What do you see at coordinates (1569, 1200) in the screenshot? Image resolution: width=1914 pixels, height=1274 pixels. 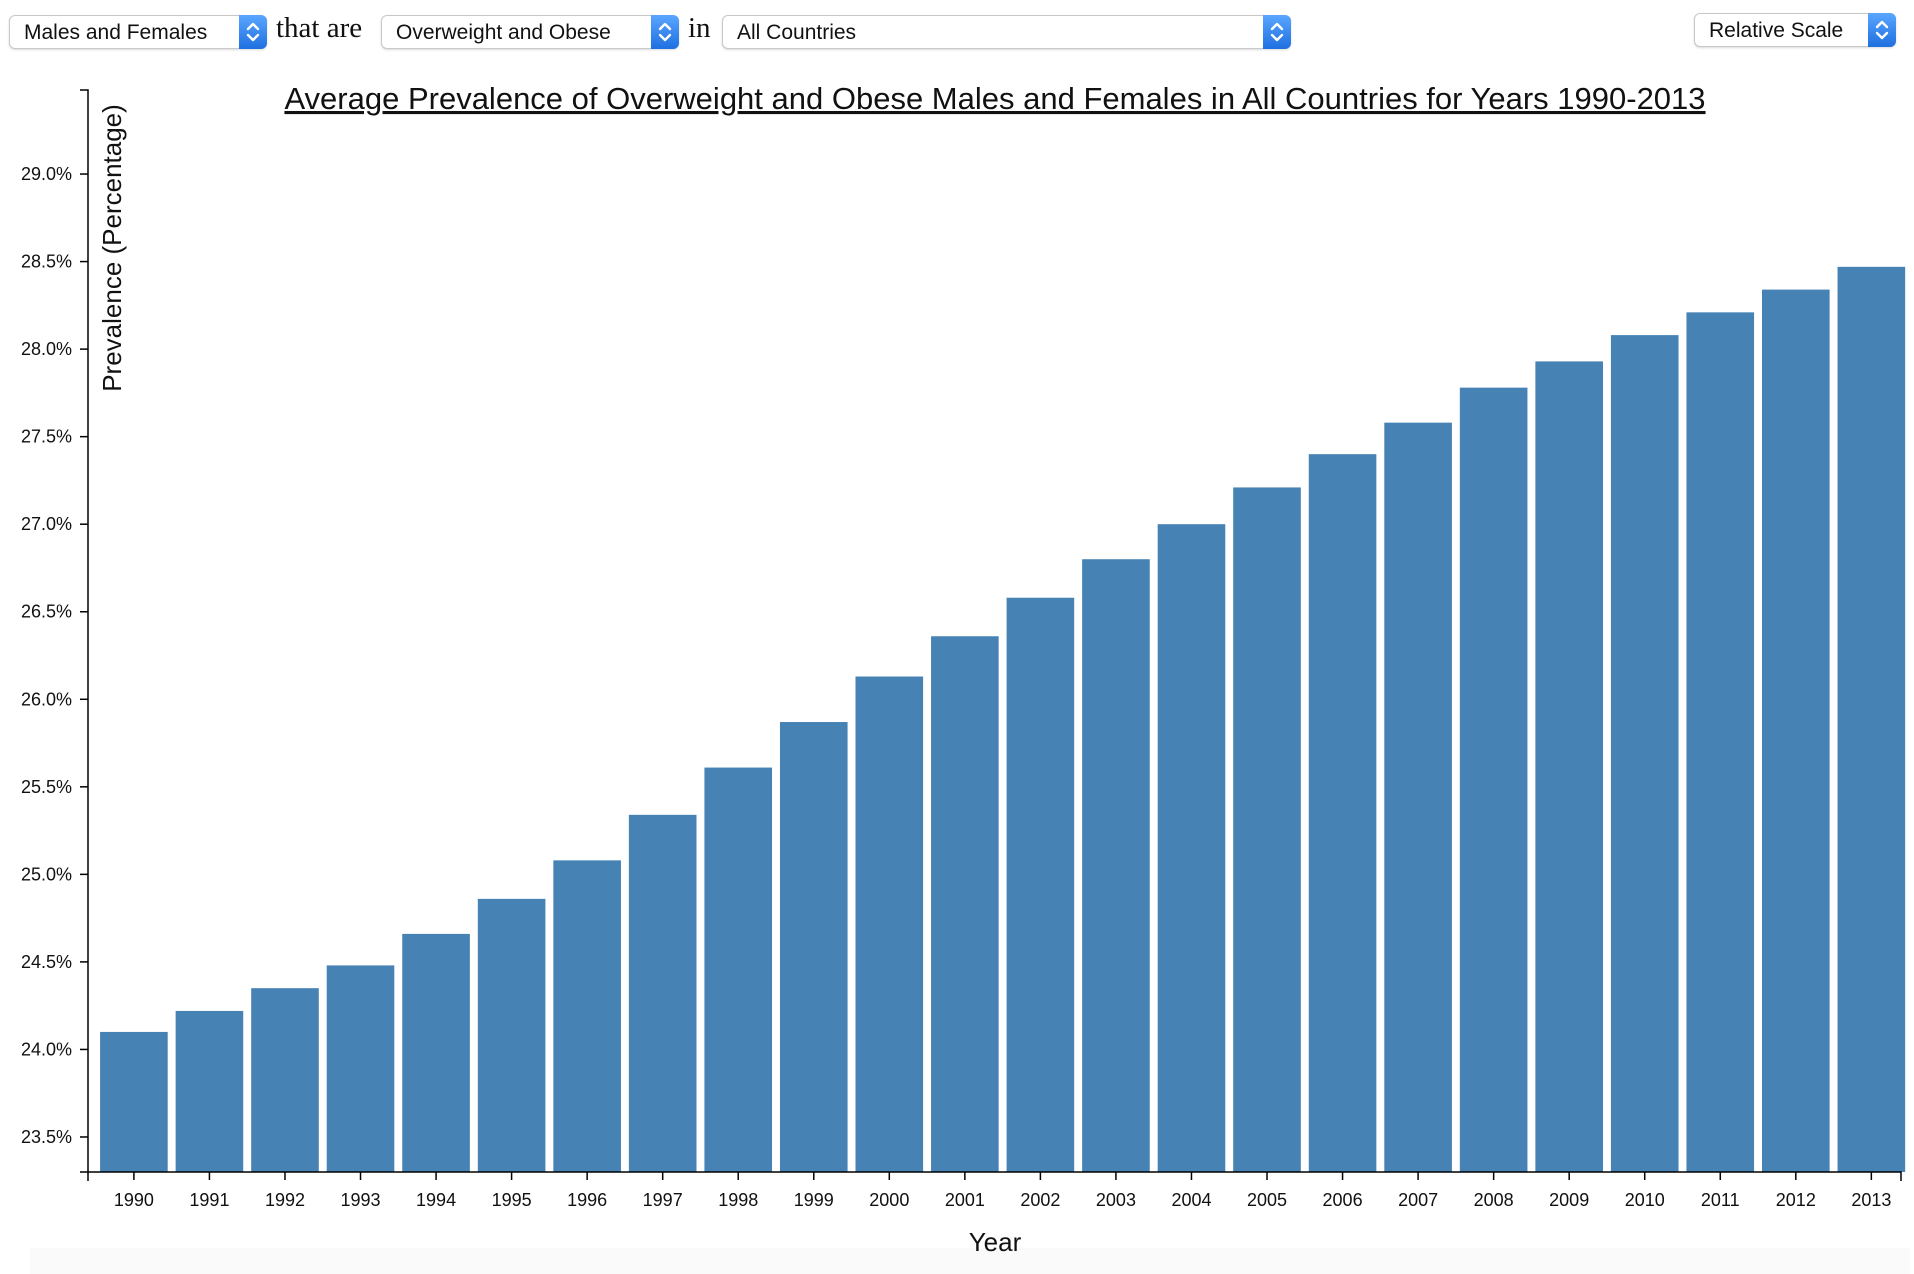 I see `x-tick-label: 2009` at bounding box center [1569, 1200].